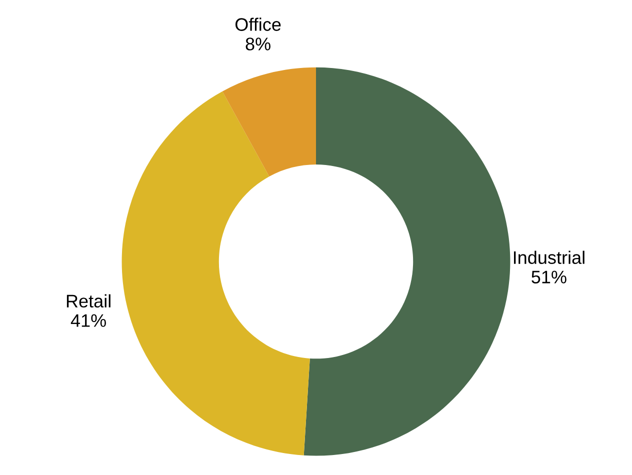 The height and width of the screenshot is (475, 632). What do you see at coordinates (258, 24) in the screenshot?
I see `slice-label: Office` at bounding box center [258, 24].